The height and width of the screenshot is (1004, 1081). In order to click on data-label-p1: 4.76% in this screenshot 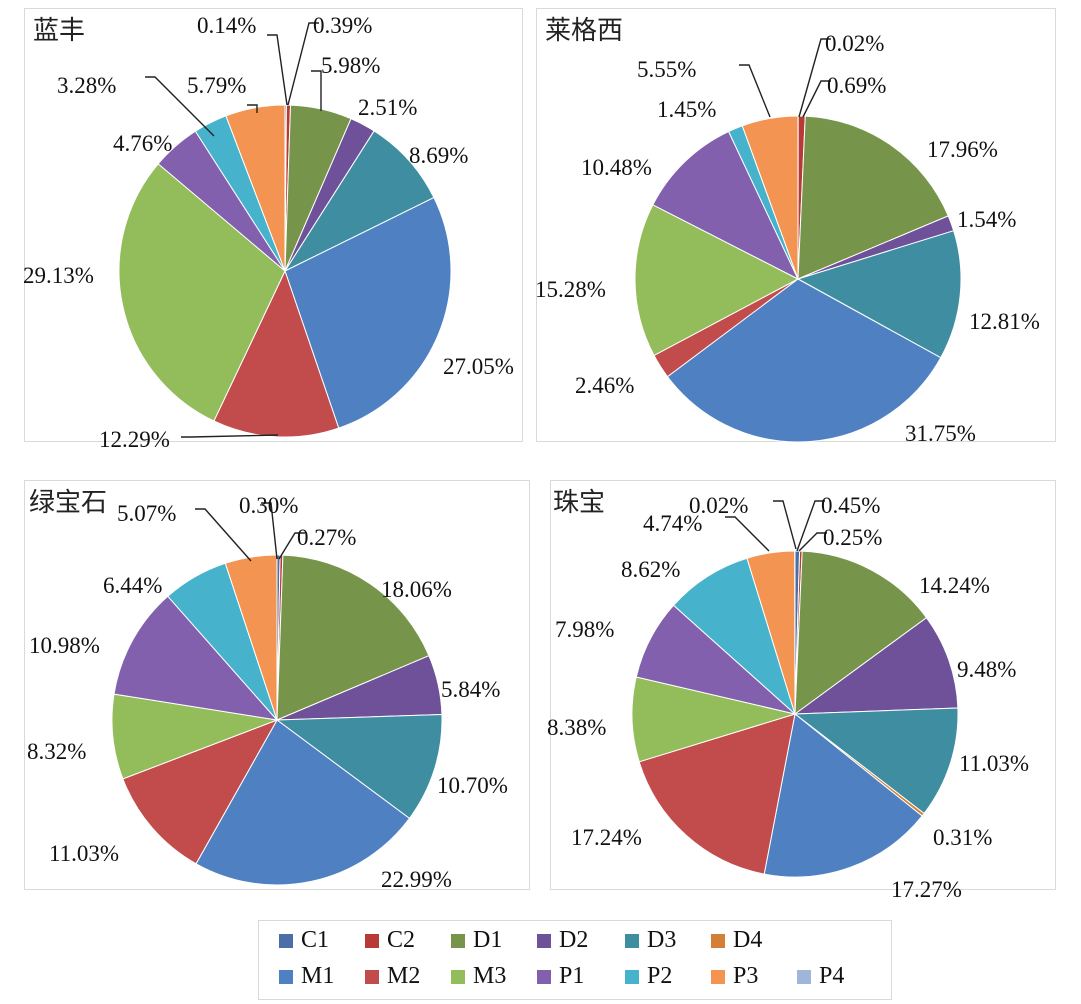, I will do `click(142, 143)`.